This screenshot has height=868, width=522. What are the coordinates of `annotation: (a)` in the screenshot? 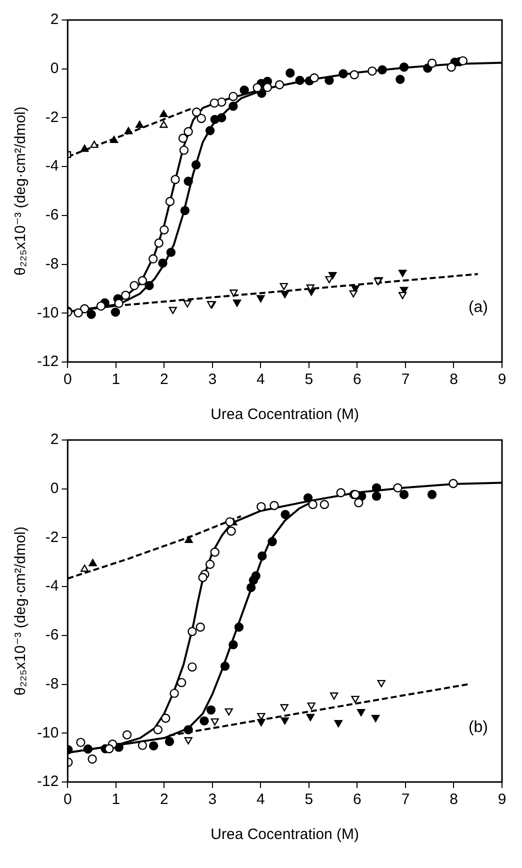 It's located at (478, 307).